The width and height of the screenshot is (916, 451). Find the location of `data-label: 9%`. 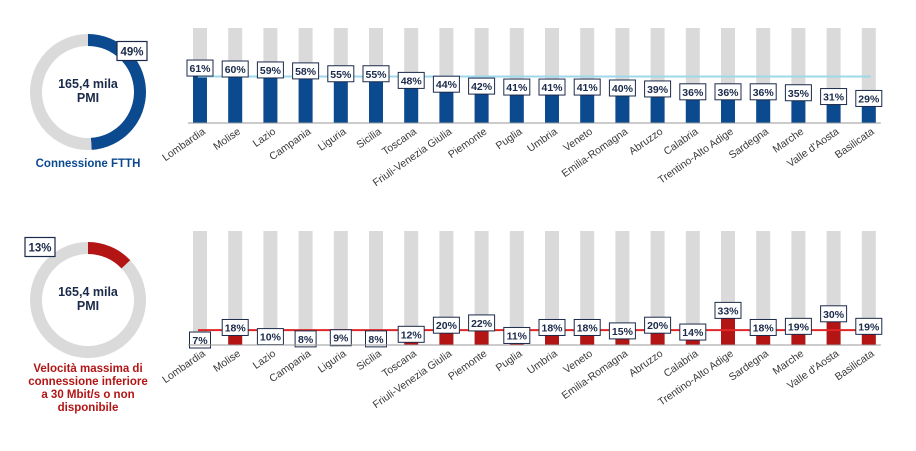

data-label: 9% is located at coordinates (341, 339).